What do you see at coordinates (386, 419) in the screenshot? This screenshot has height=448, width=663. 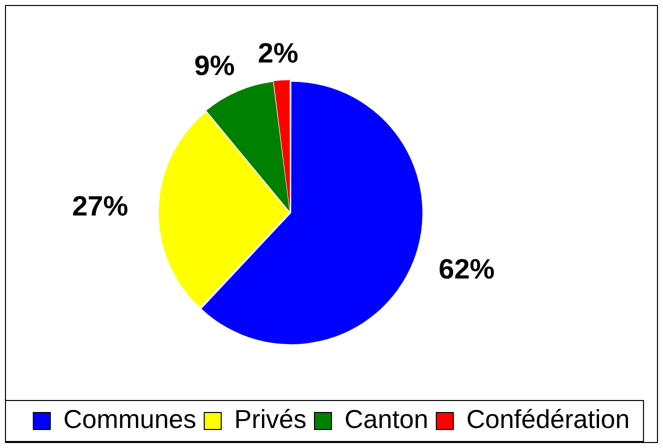 I see `legend-label: Canton` at bounding box center [386, 419].